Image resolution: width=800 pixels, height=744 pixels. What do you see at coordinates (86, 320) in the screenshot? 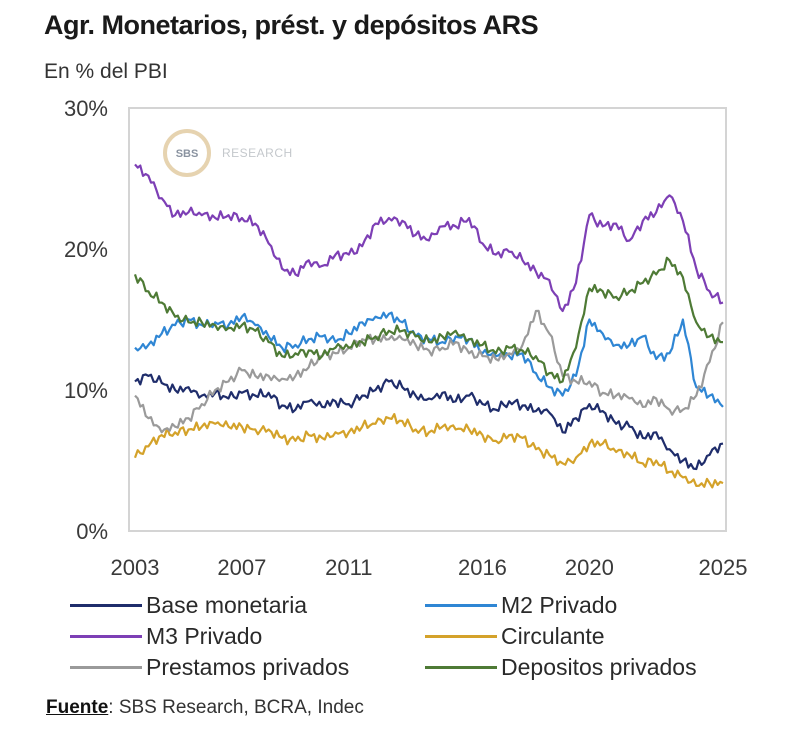
I see `y-axis-ticks: 0% 10% 20% 30%` at bounding box center [86, 320].